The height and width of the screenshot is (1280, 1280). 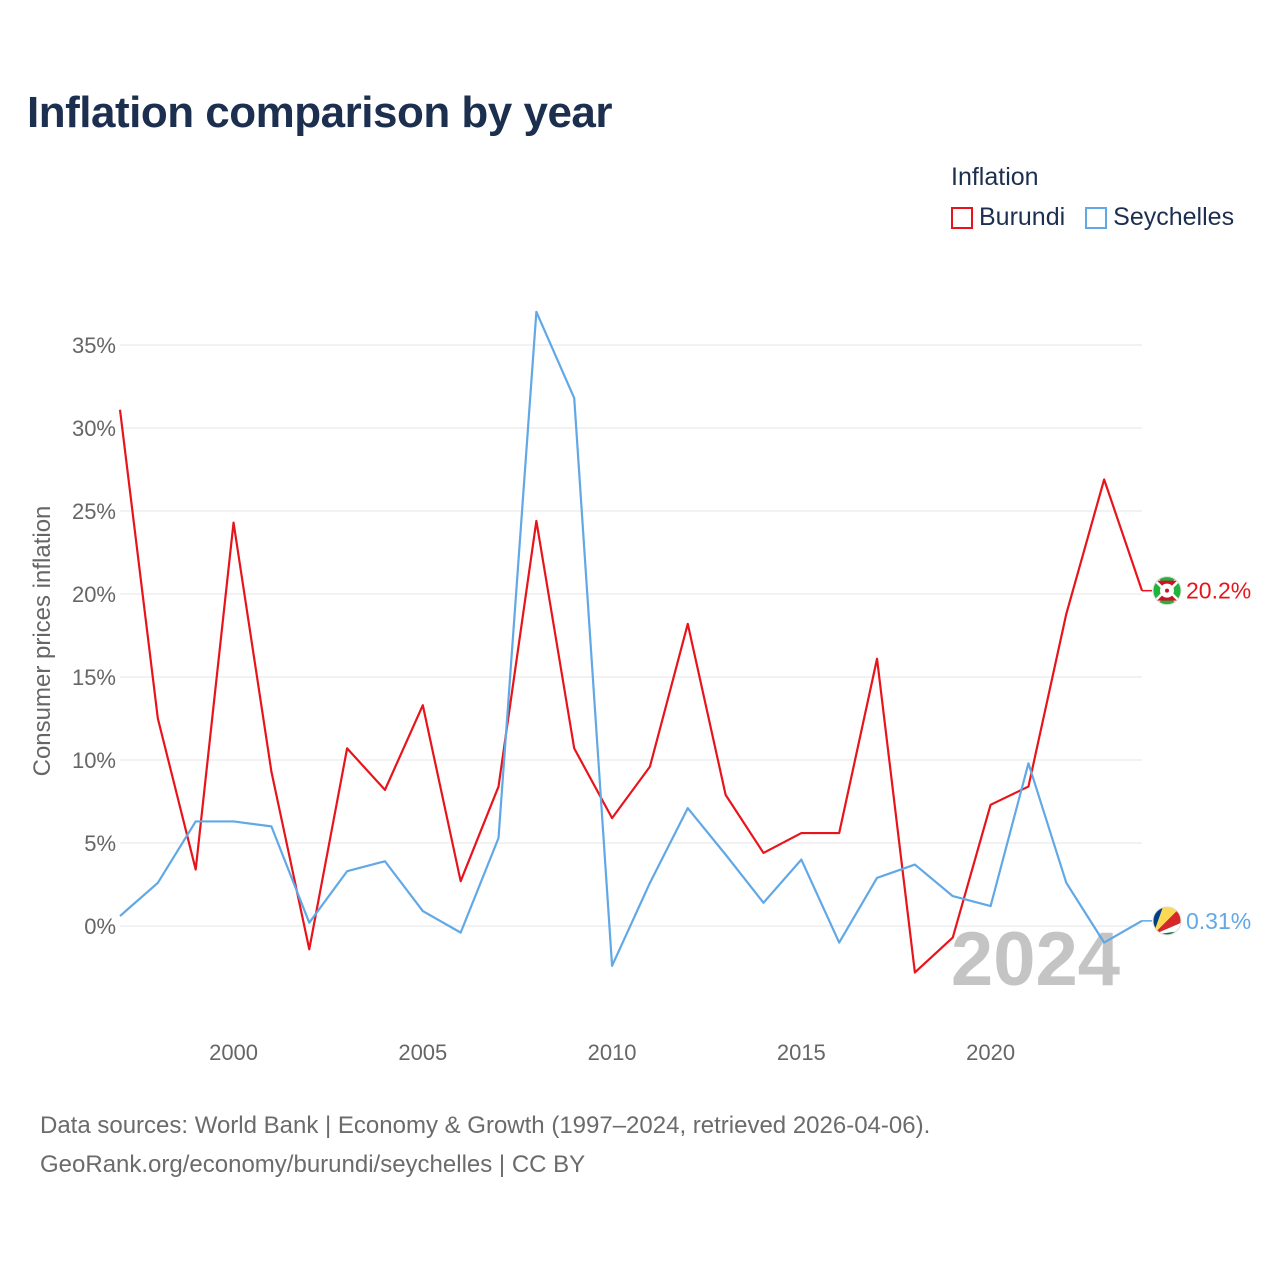 I want to click on end-label-seychelles: 0.31%, so click(x=1218, y=921).